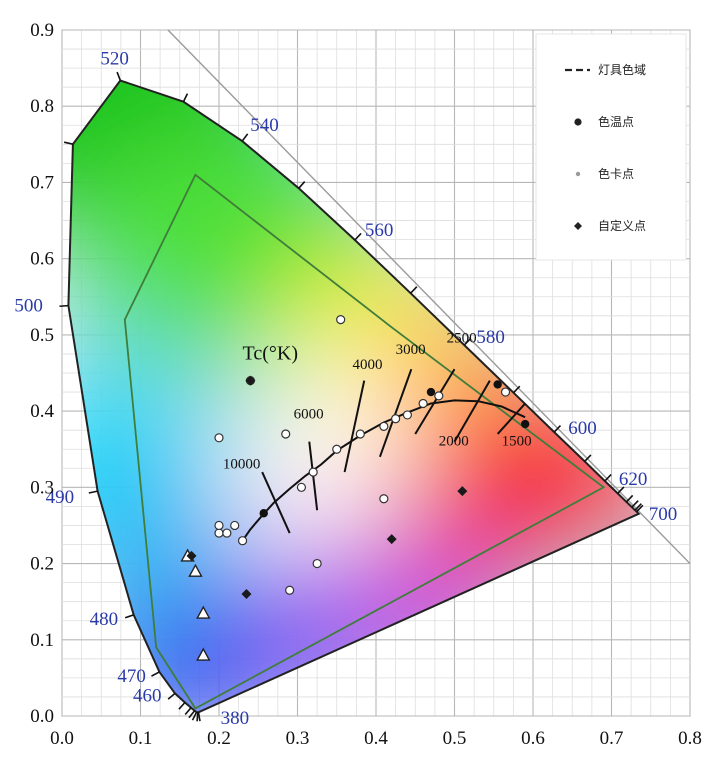 Image resolution: width=723 pixels, height=761 pixels. I want to click on x-tick-label: 0.1, so click(141, 738).